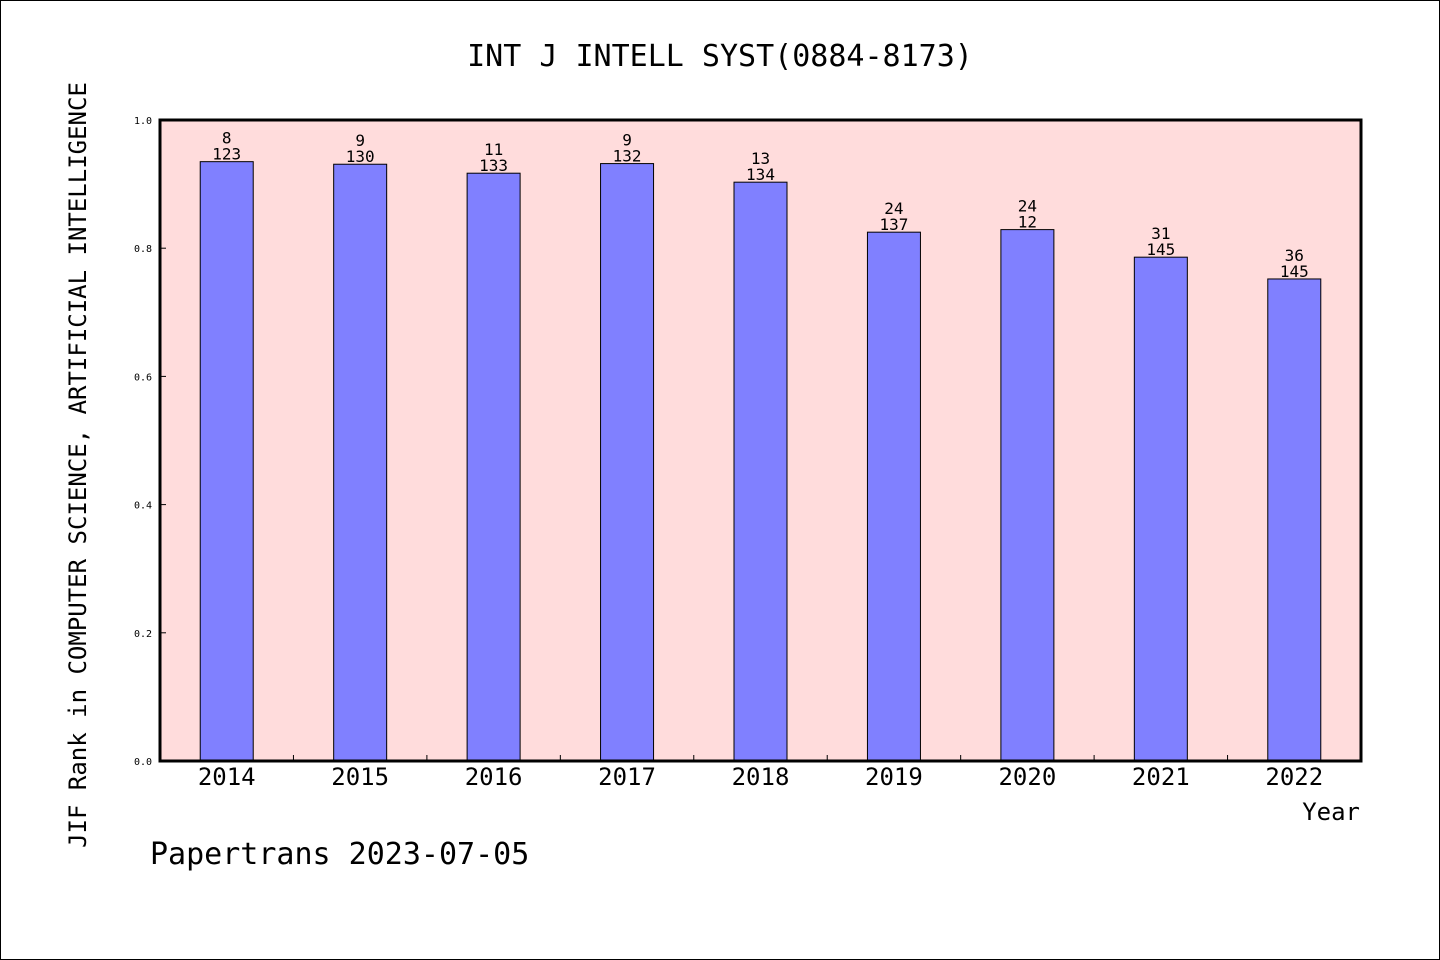 Image resolution: width=1440 pixels, height=960 pixels. I want to click on x-tick-label: 2020, so click(1027, 777).